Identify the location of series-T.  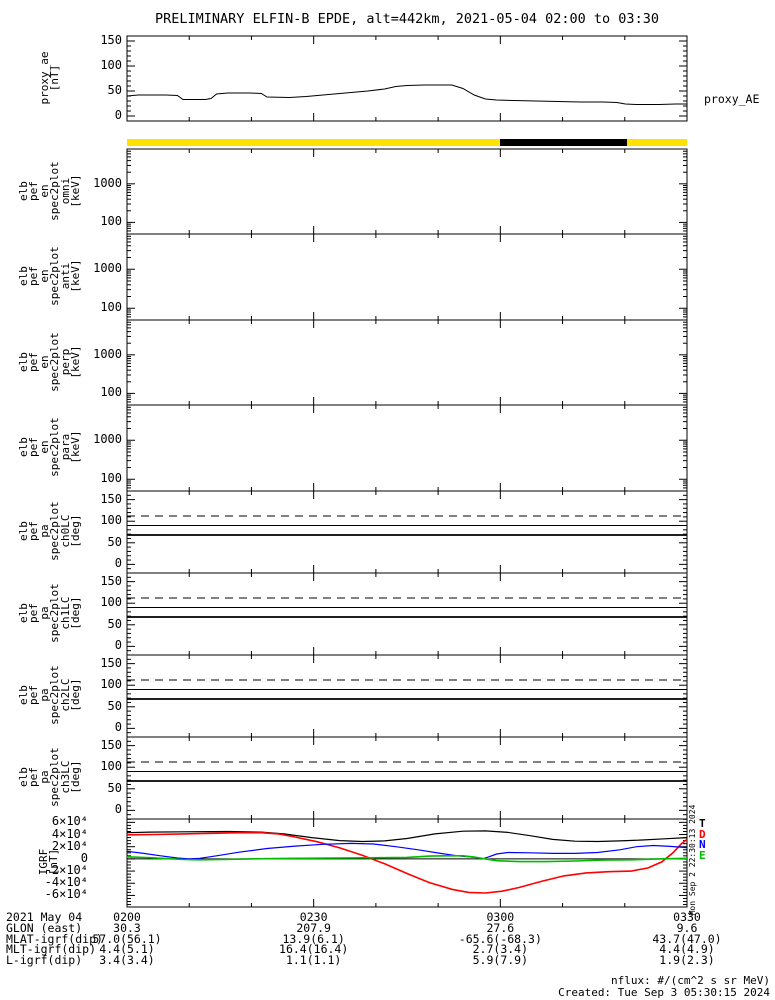
(407, 836).